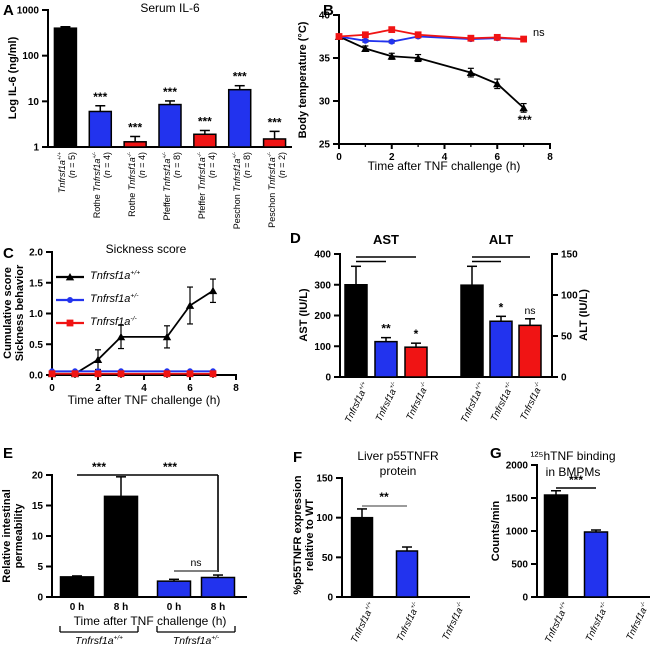  Describe the element at coordinates (304, 315) in the screenshot. I see `y-axis-label: AST (IU/L)` at that location.